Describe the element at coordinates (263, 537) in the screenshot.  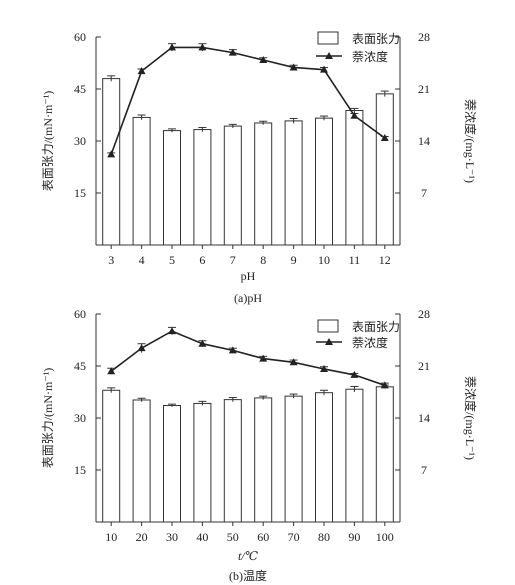
I see `x-tick-label: 60` at that location.